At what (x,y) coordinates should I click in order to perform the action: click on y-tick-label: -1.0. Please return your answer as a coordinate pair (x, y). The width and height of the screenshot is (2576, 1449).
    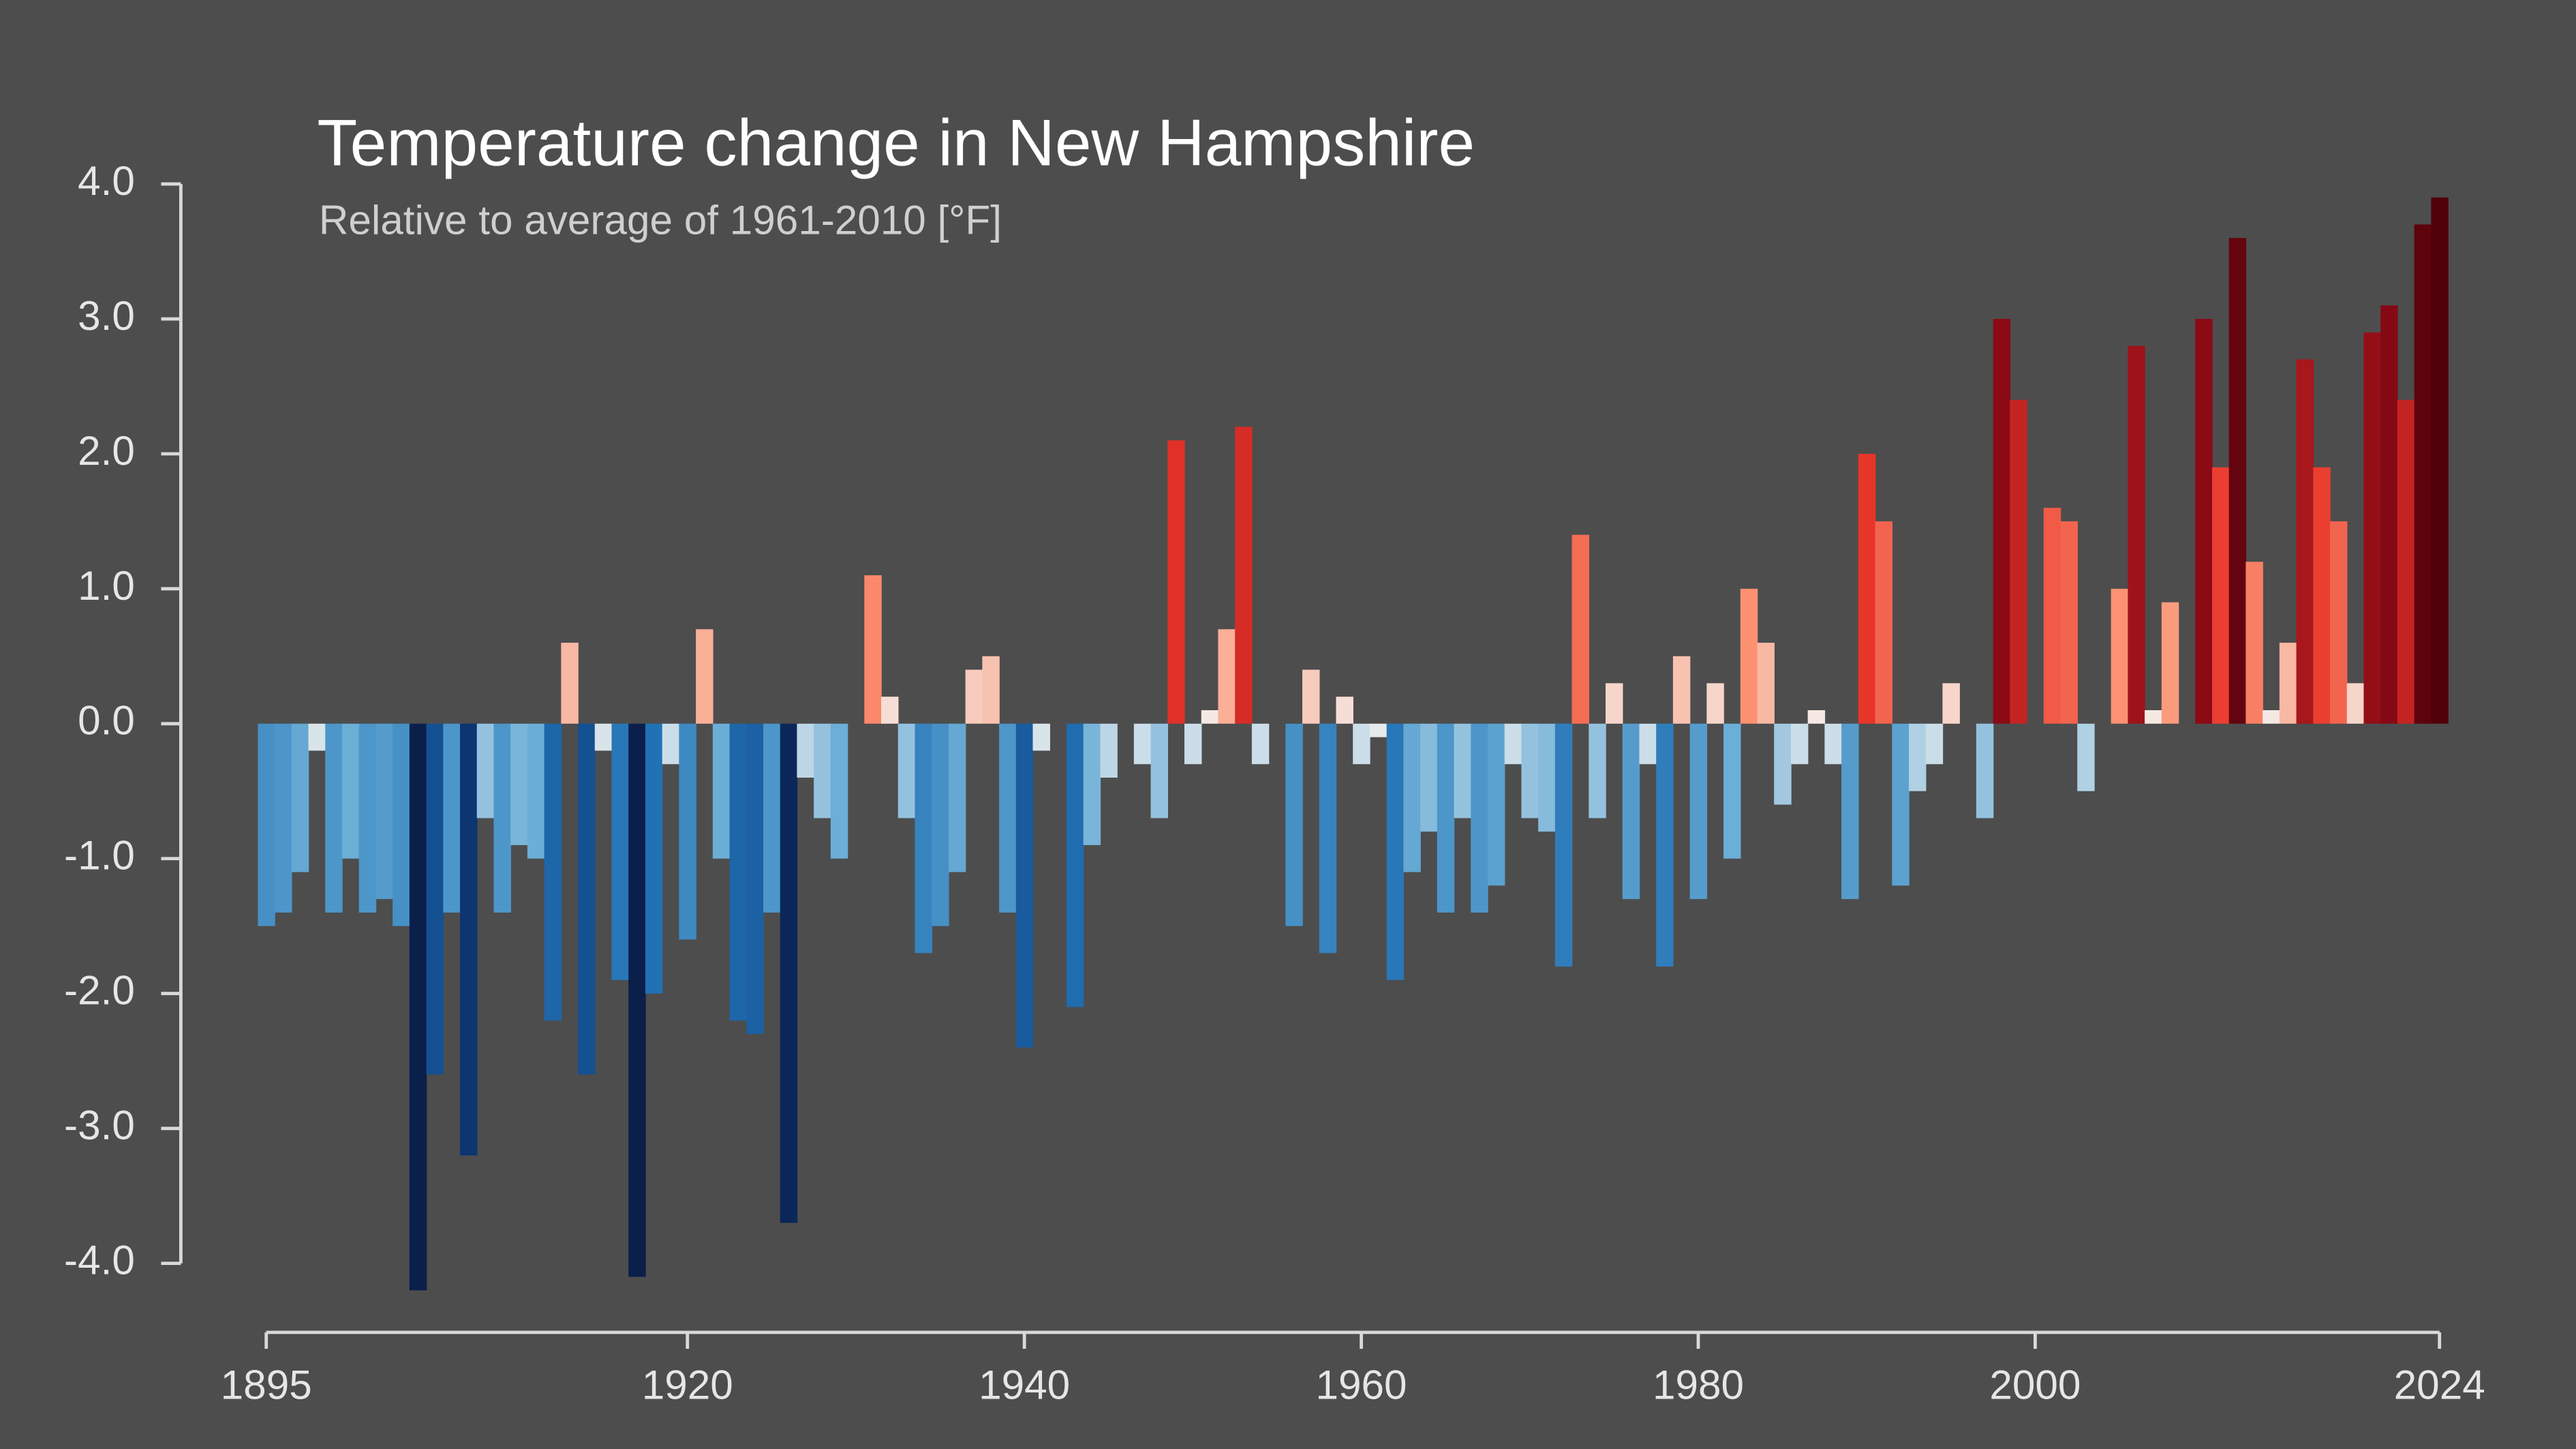
    Looking at the image, I should click on (100, 855).